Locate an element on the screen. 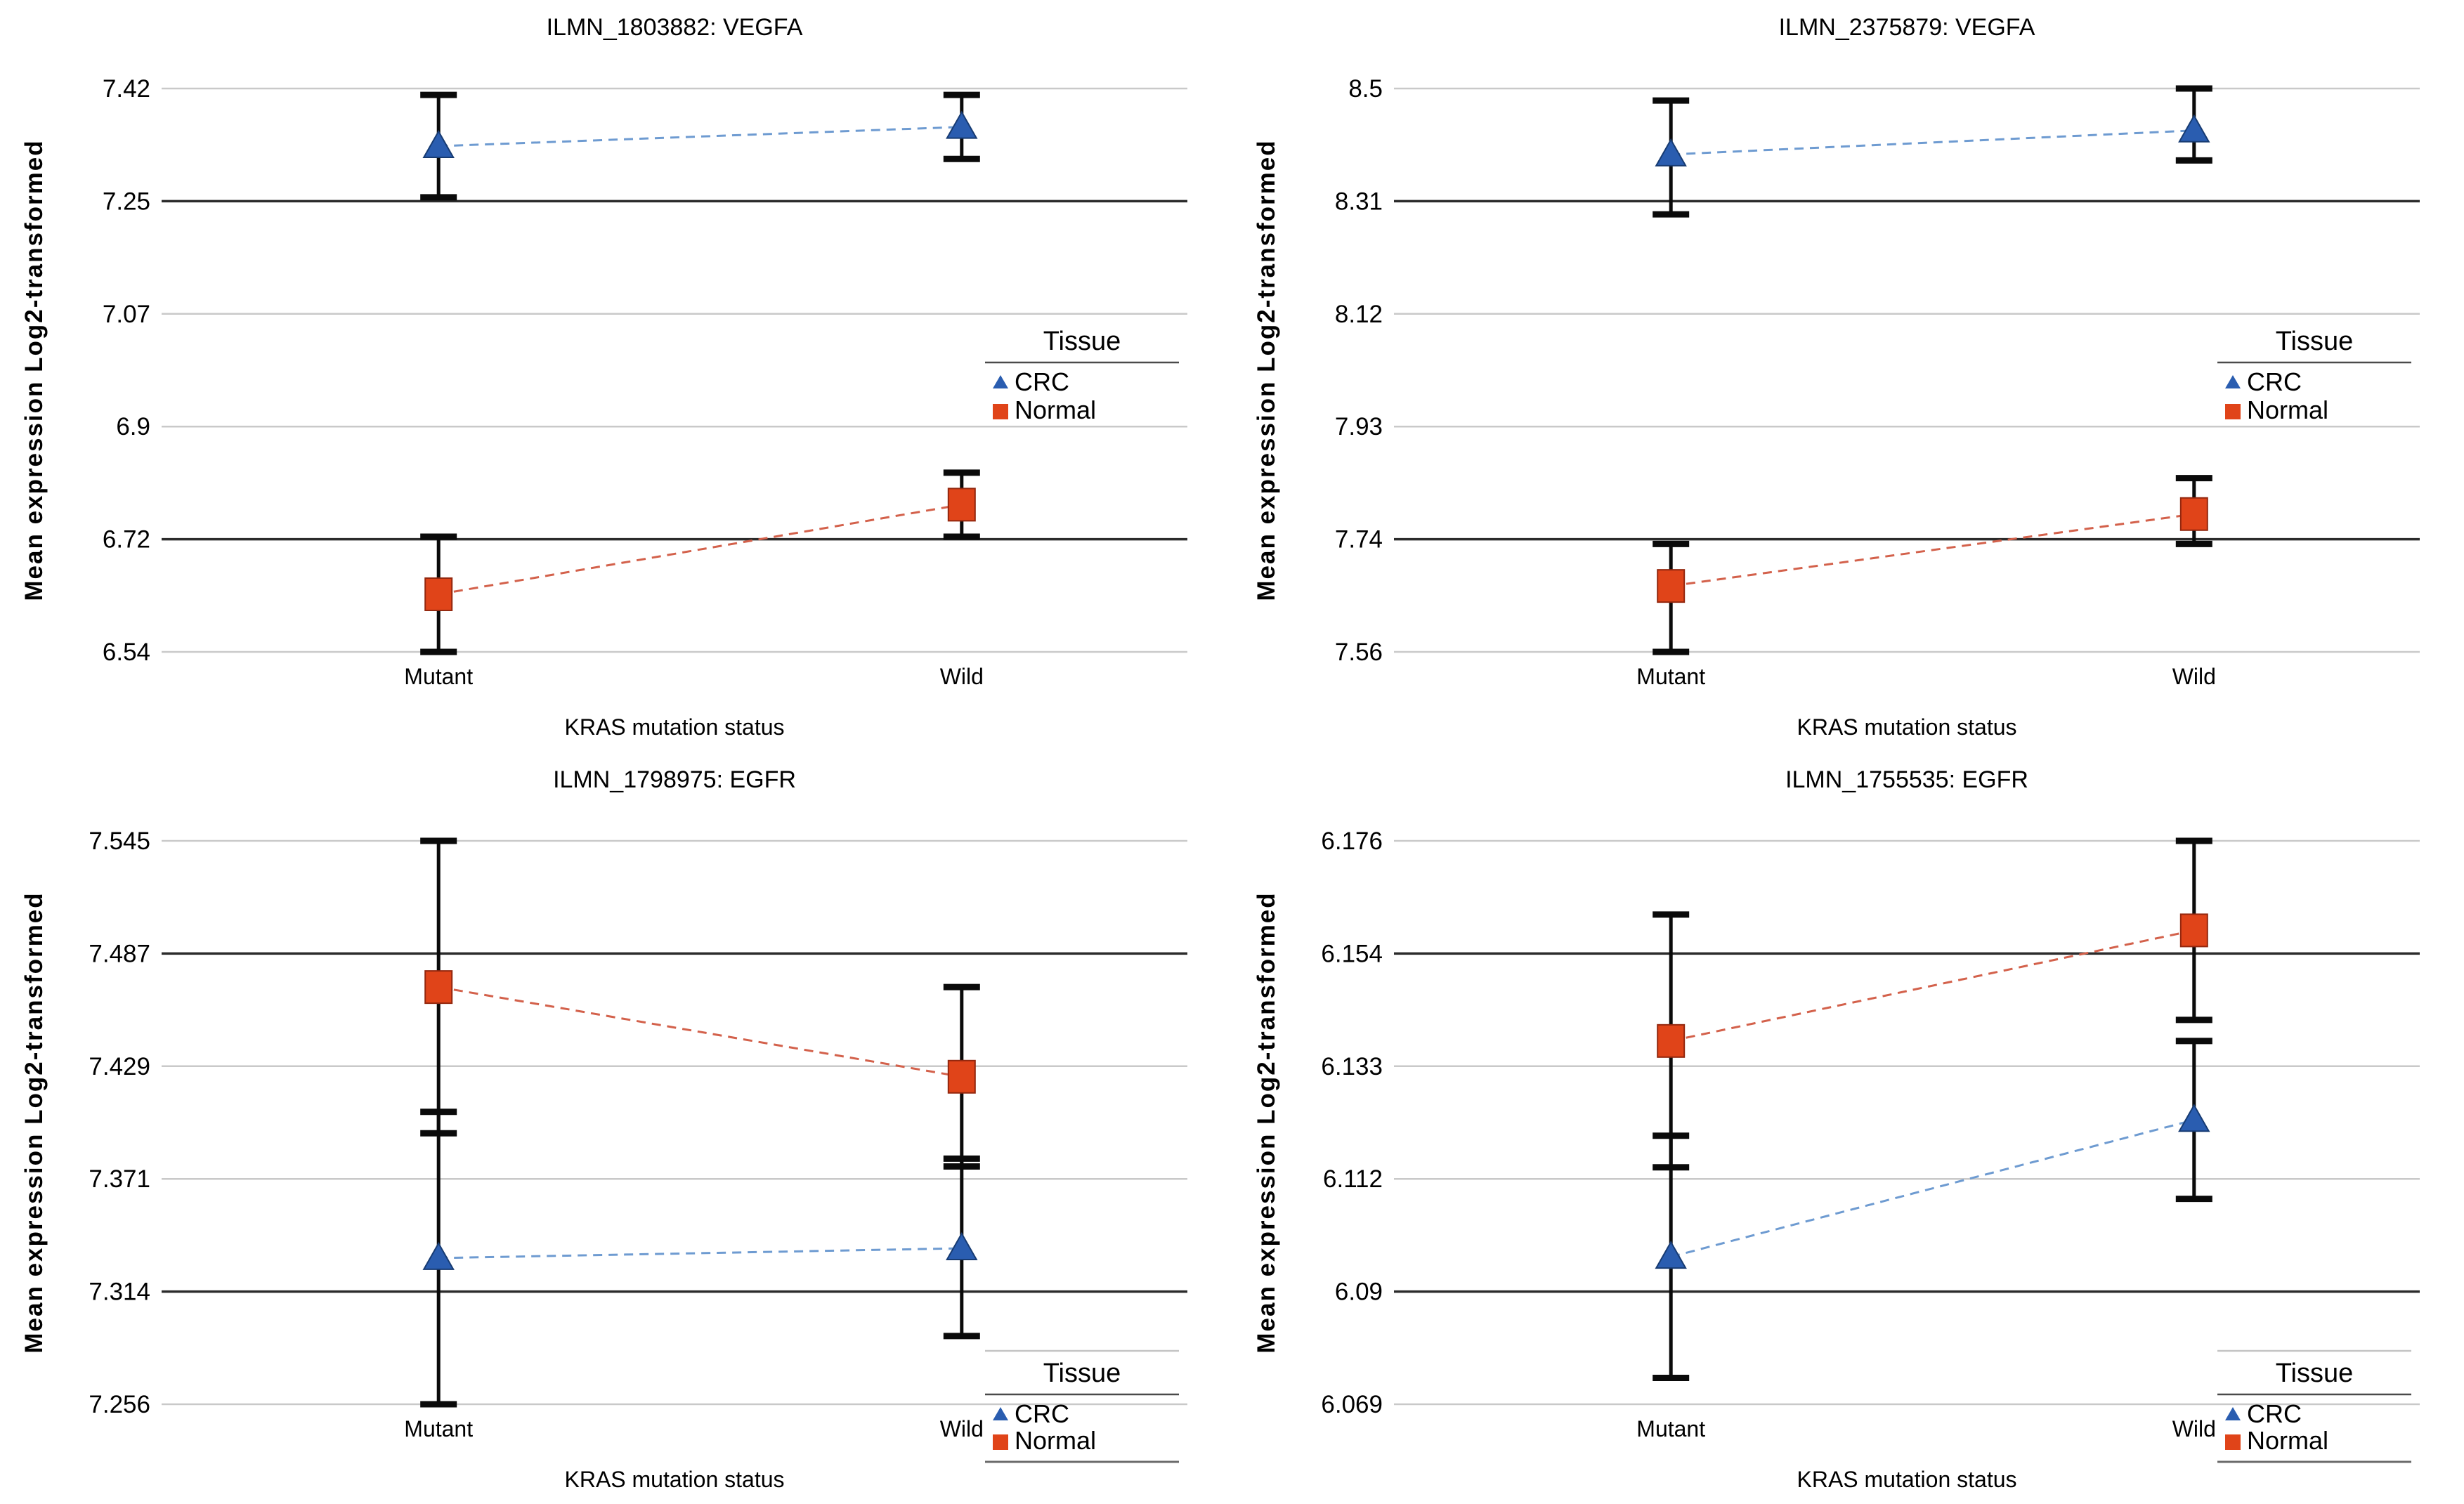 The width and height of the screenshot is (2464, 1504). y-tick-label: 7.74 is located at coordinates (1358, 540).